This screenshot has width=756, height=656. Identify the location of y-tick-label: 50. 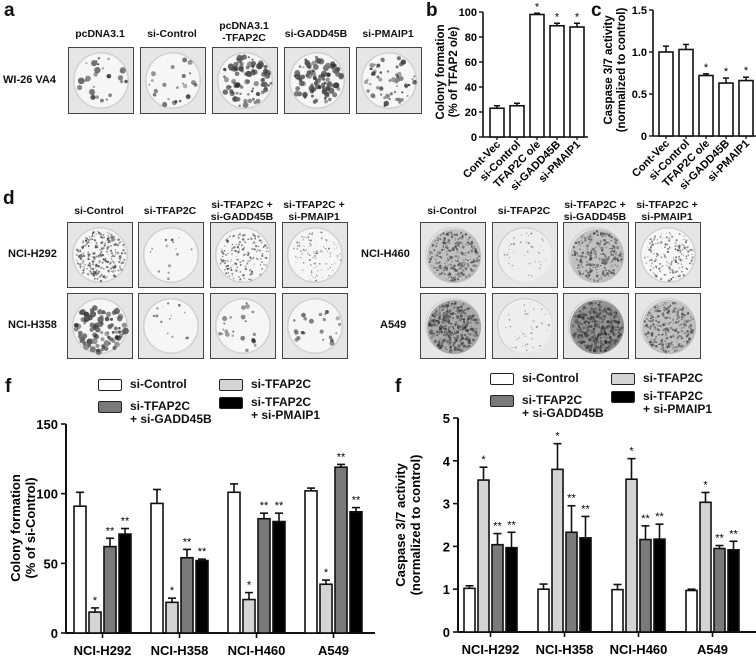
(51, 563).